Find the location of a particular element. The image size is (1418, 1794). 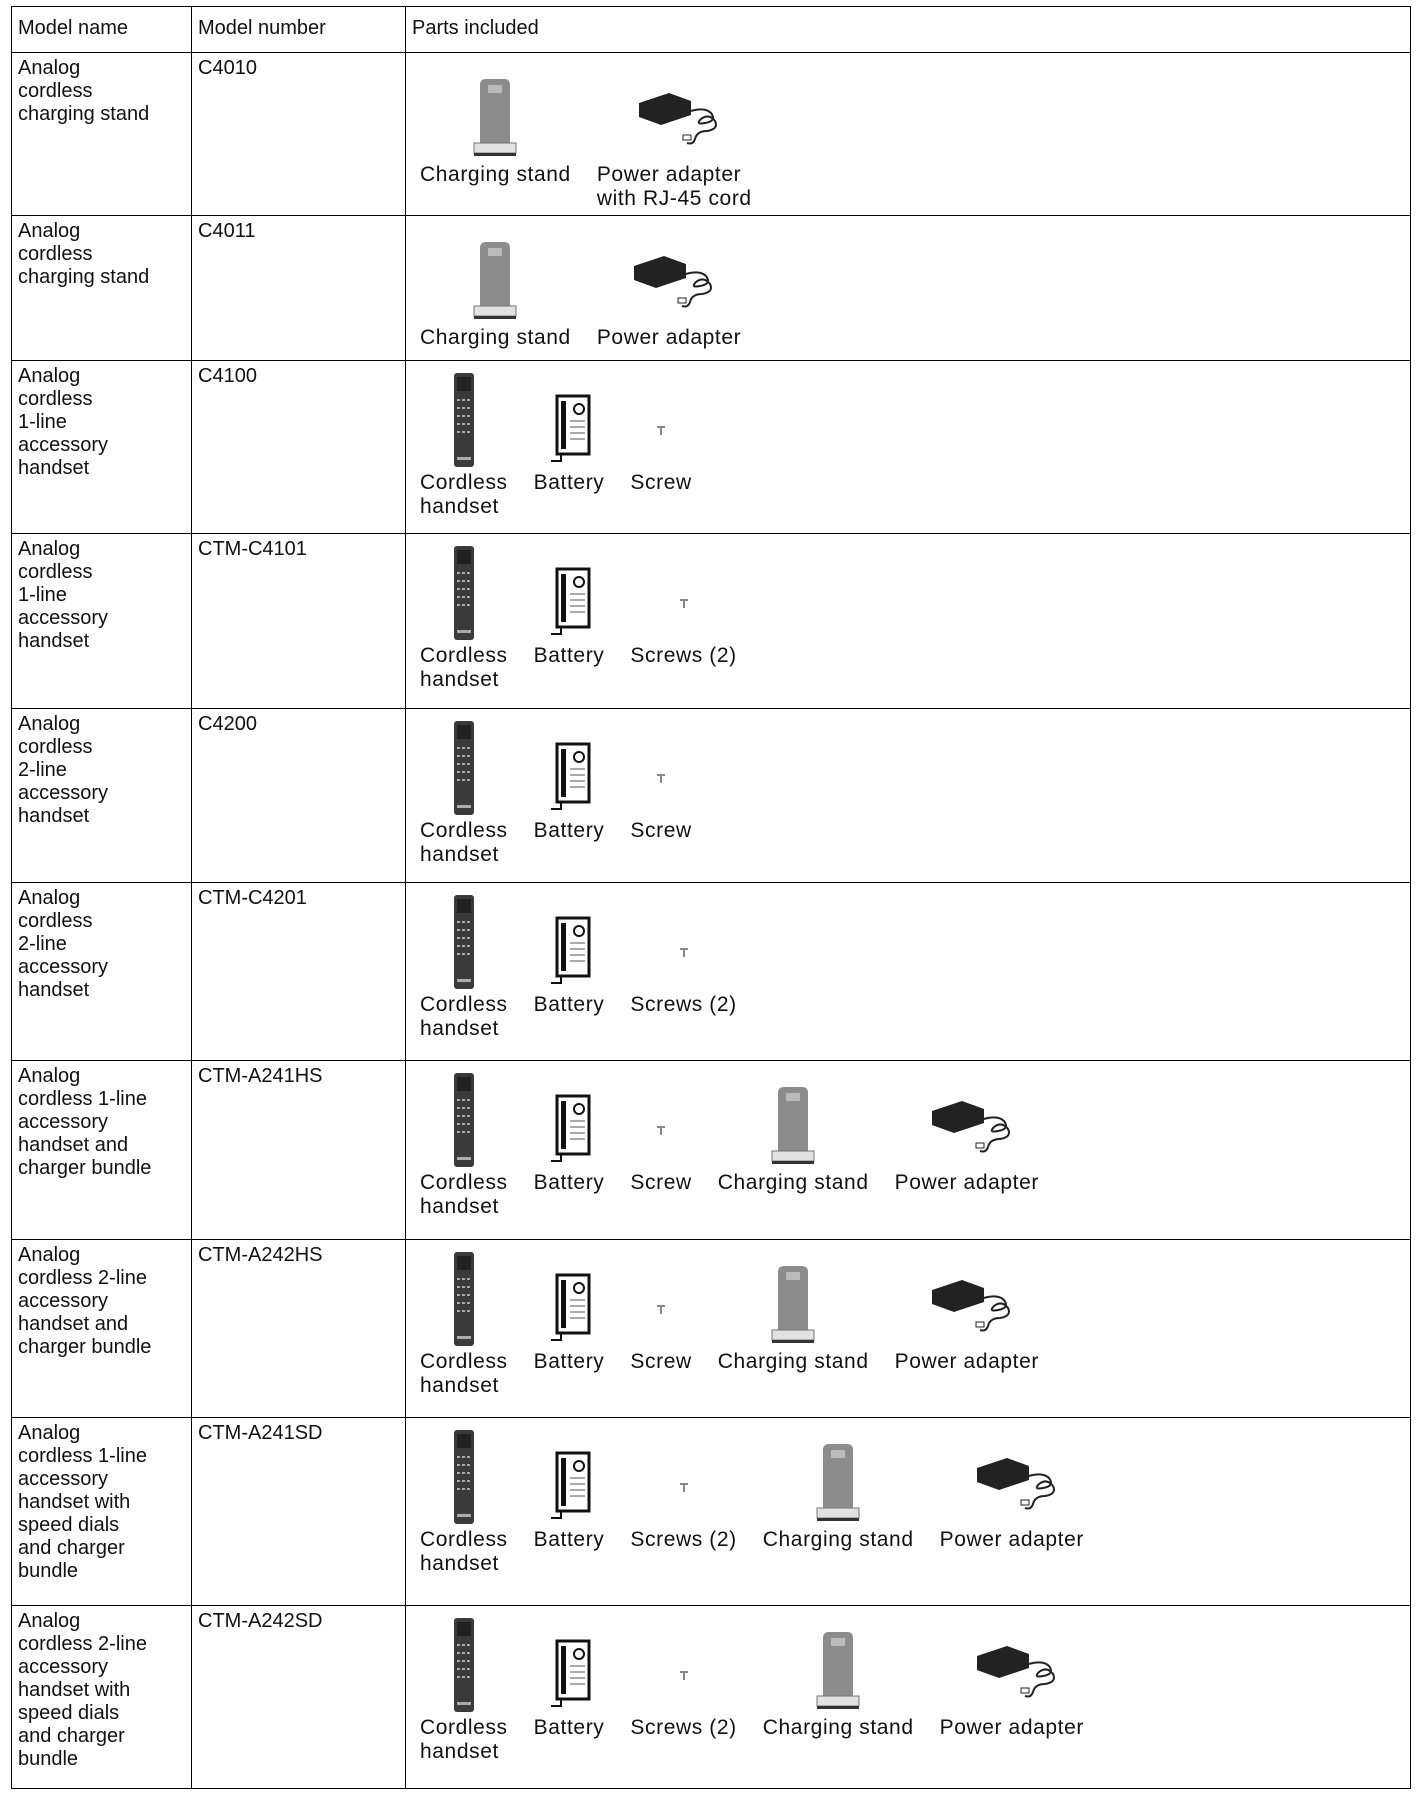

model-number: C4200 is located at coordinates (298, 795).